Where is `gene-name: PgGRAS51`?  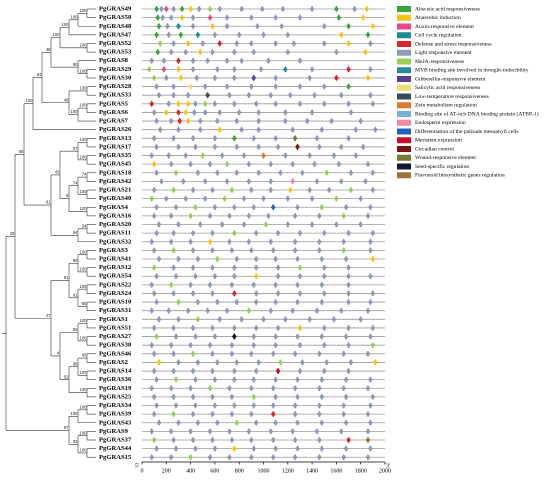
gene-name: PgGRAS51 is located at coordinates (115, 327).